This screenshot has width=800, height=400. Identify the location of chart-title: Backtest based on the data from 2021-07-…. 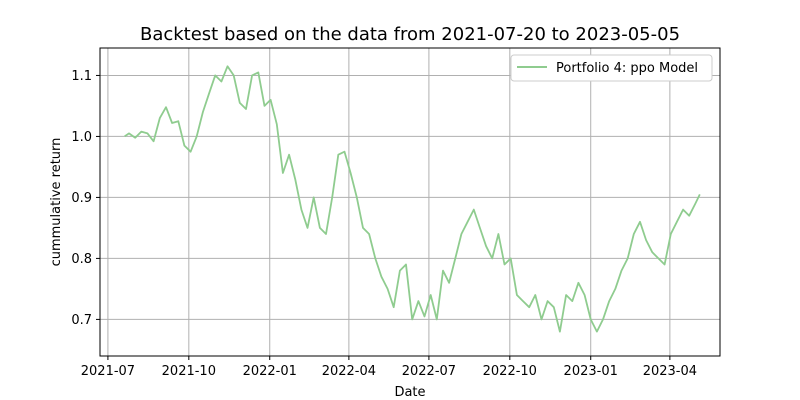
(410, 34).